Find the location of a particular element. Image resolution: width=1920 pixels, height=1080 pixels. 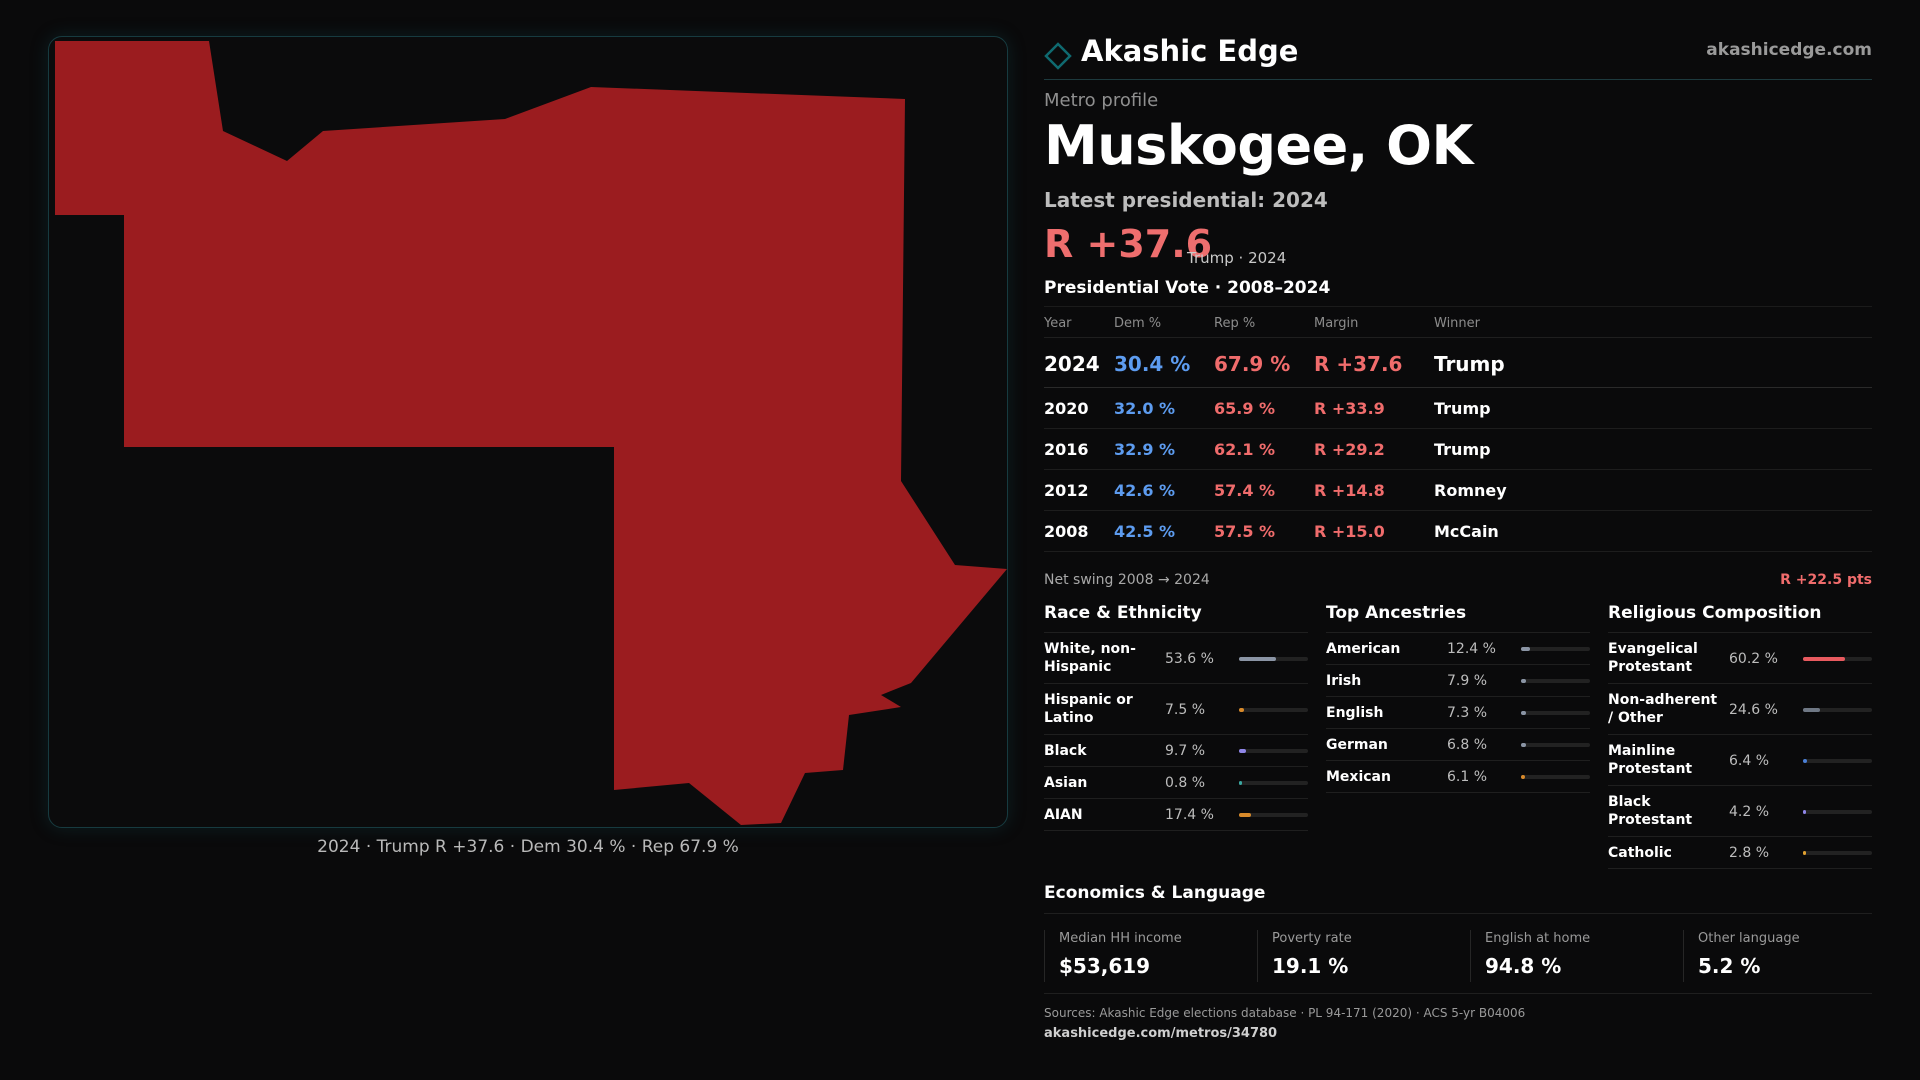

row-year: 2008 is located at coordinates (1066, 531).